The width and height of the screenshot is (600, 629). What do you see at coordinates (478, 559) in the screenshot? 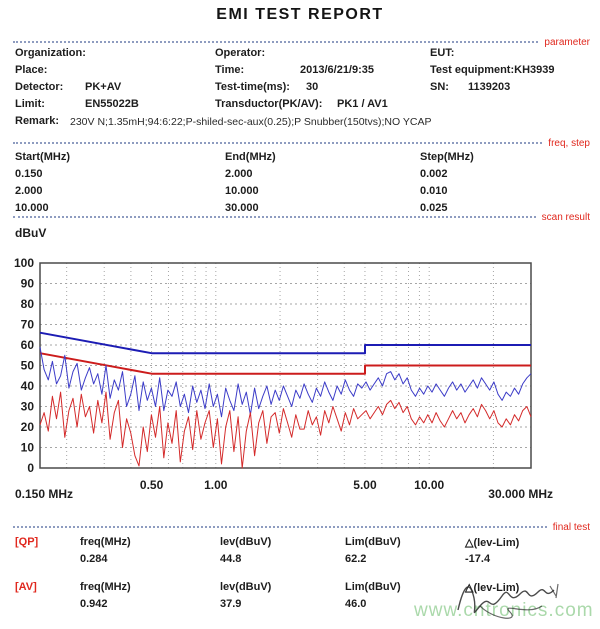
I see `qp-value-delta: -17.4` at bounding box center [478, 559].